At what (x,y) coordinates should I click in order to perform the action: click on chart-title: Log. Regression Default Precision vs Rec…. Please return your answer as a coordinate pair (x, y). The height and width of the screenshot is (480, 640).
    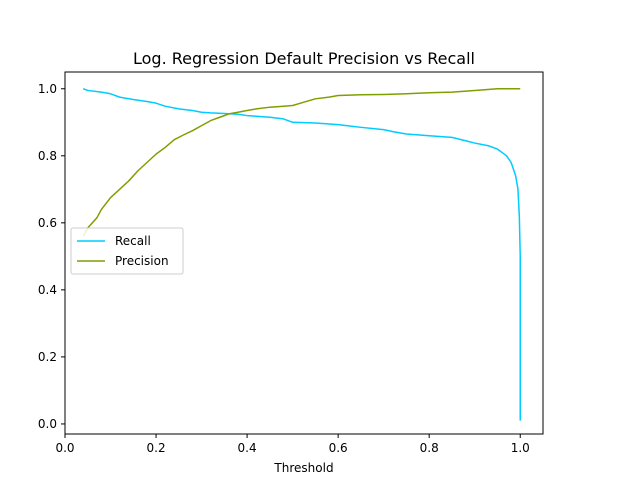
    Looking at the image, I should click on (304, 58).